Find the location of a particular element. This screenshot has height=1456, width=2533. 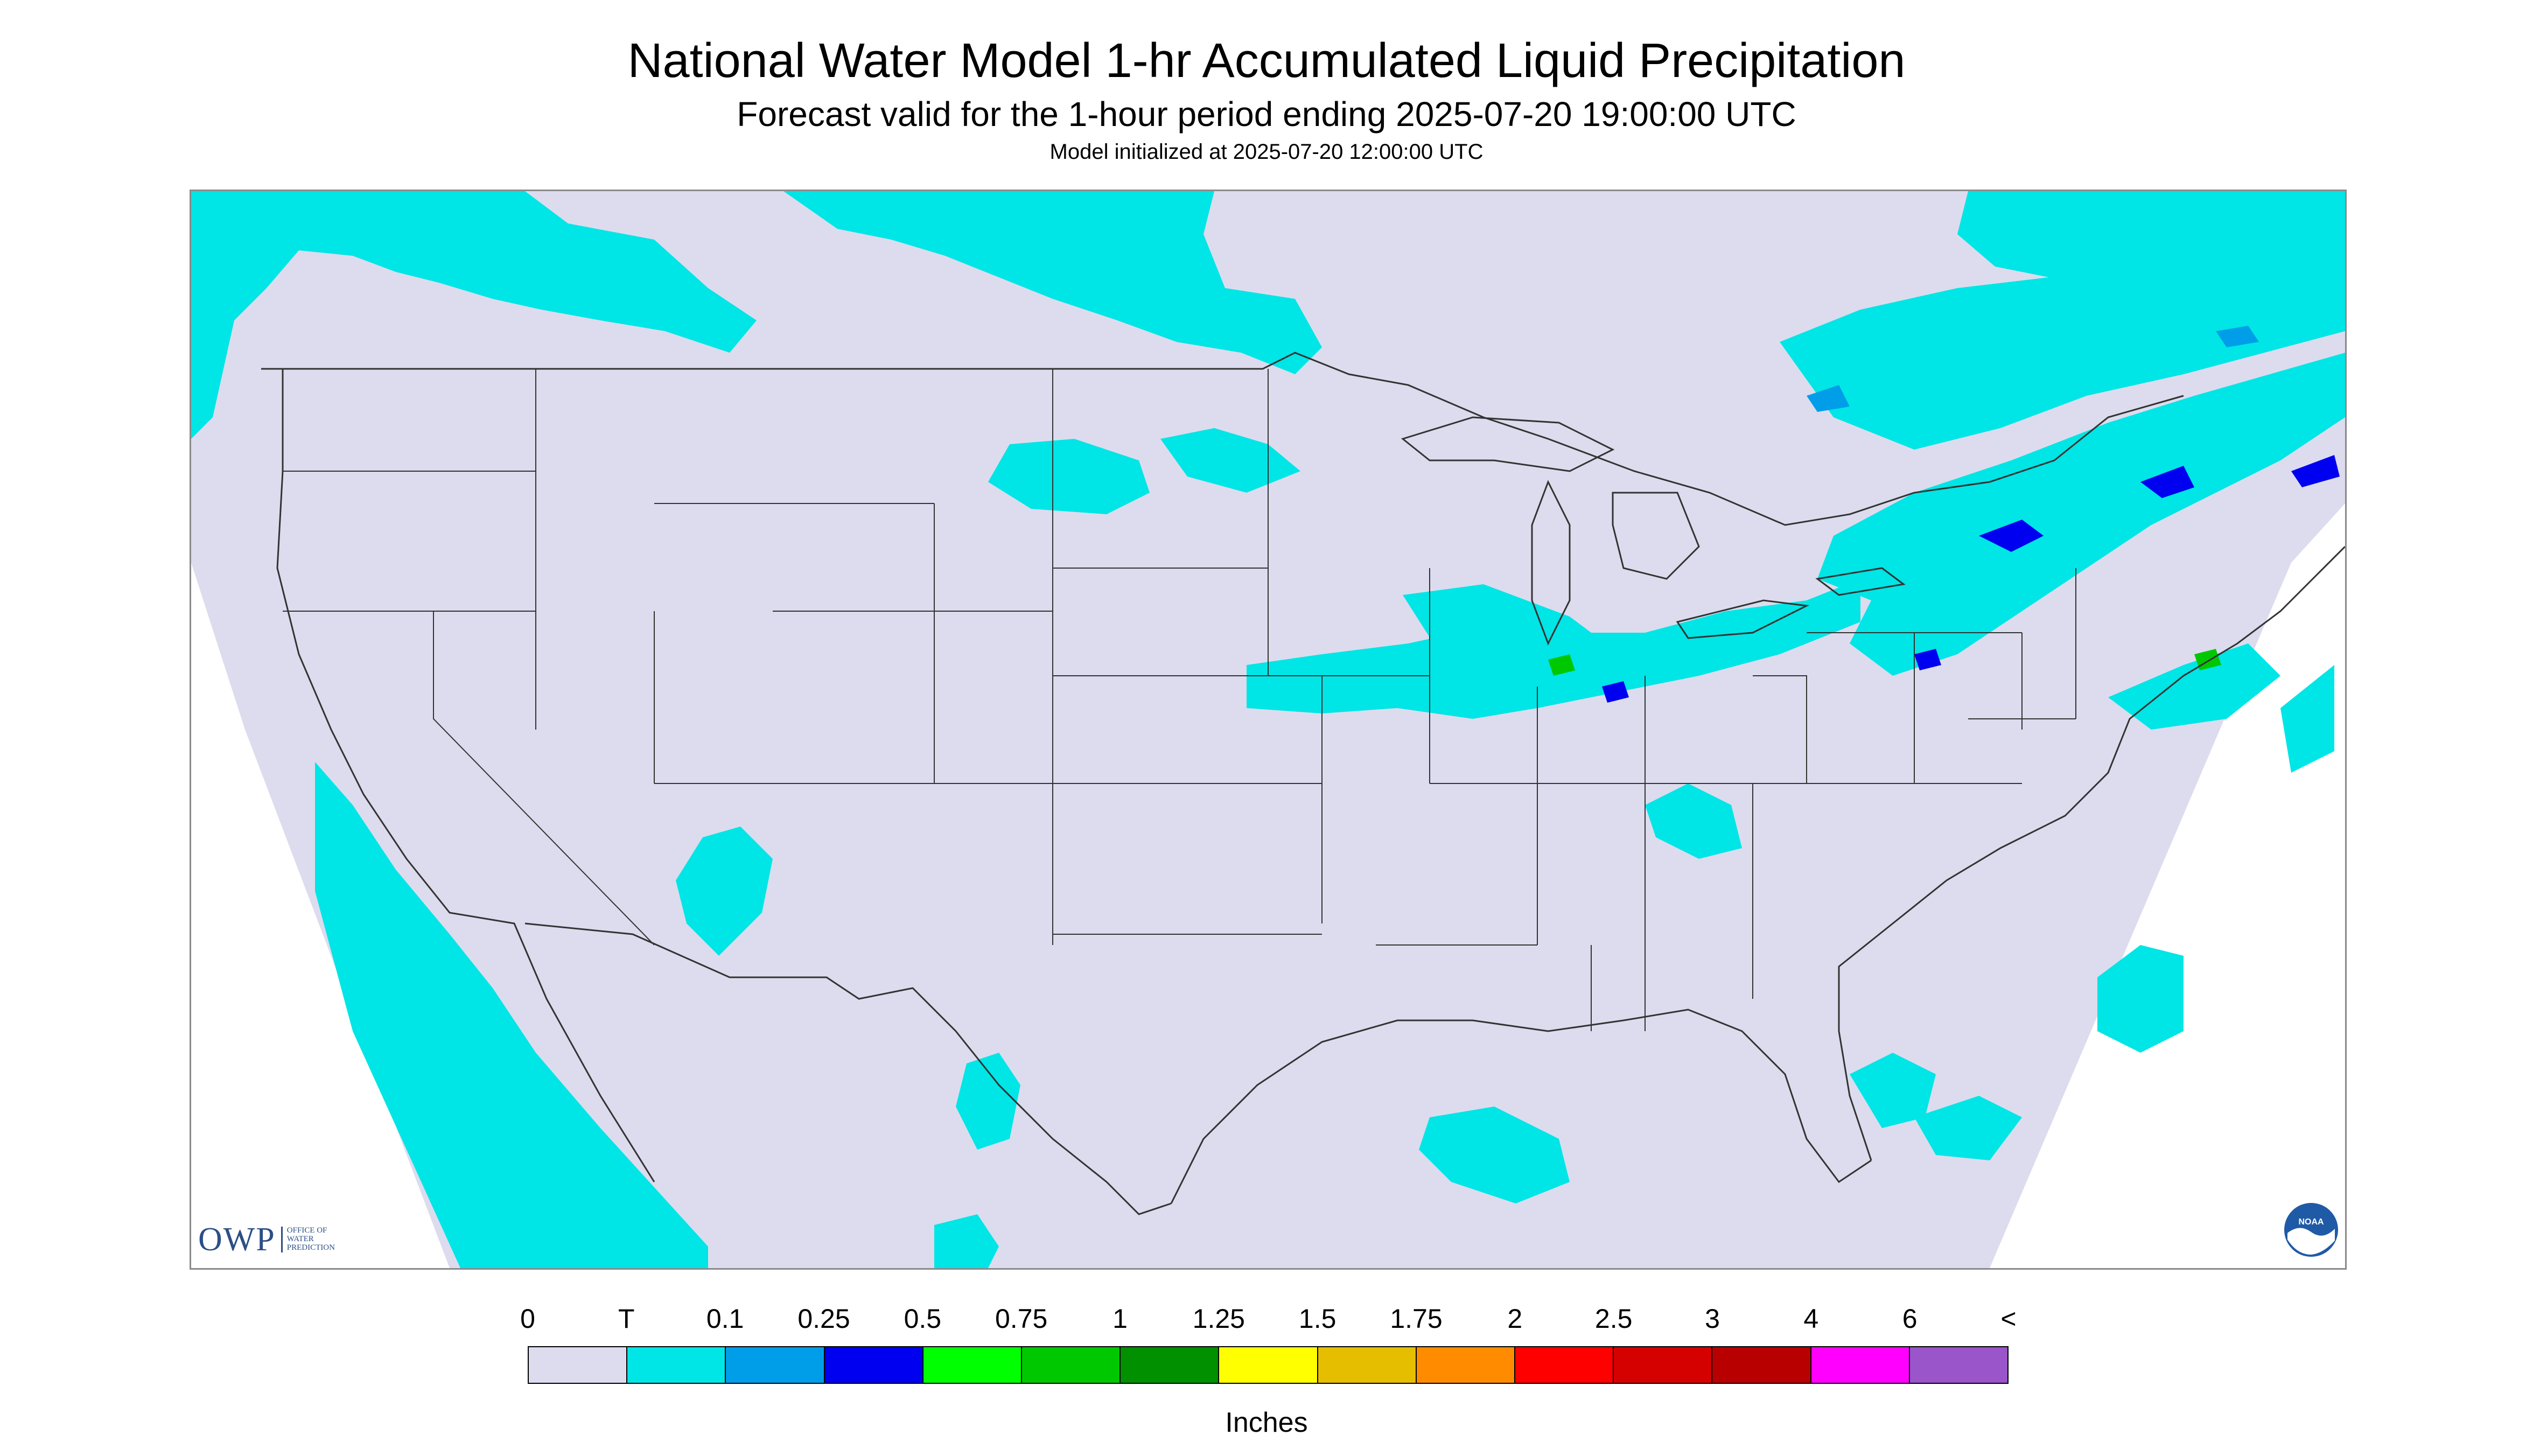

legend-tick-label: 6 is located at coordinates (1910, 1319).